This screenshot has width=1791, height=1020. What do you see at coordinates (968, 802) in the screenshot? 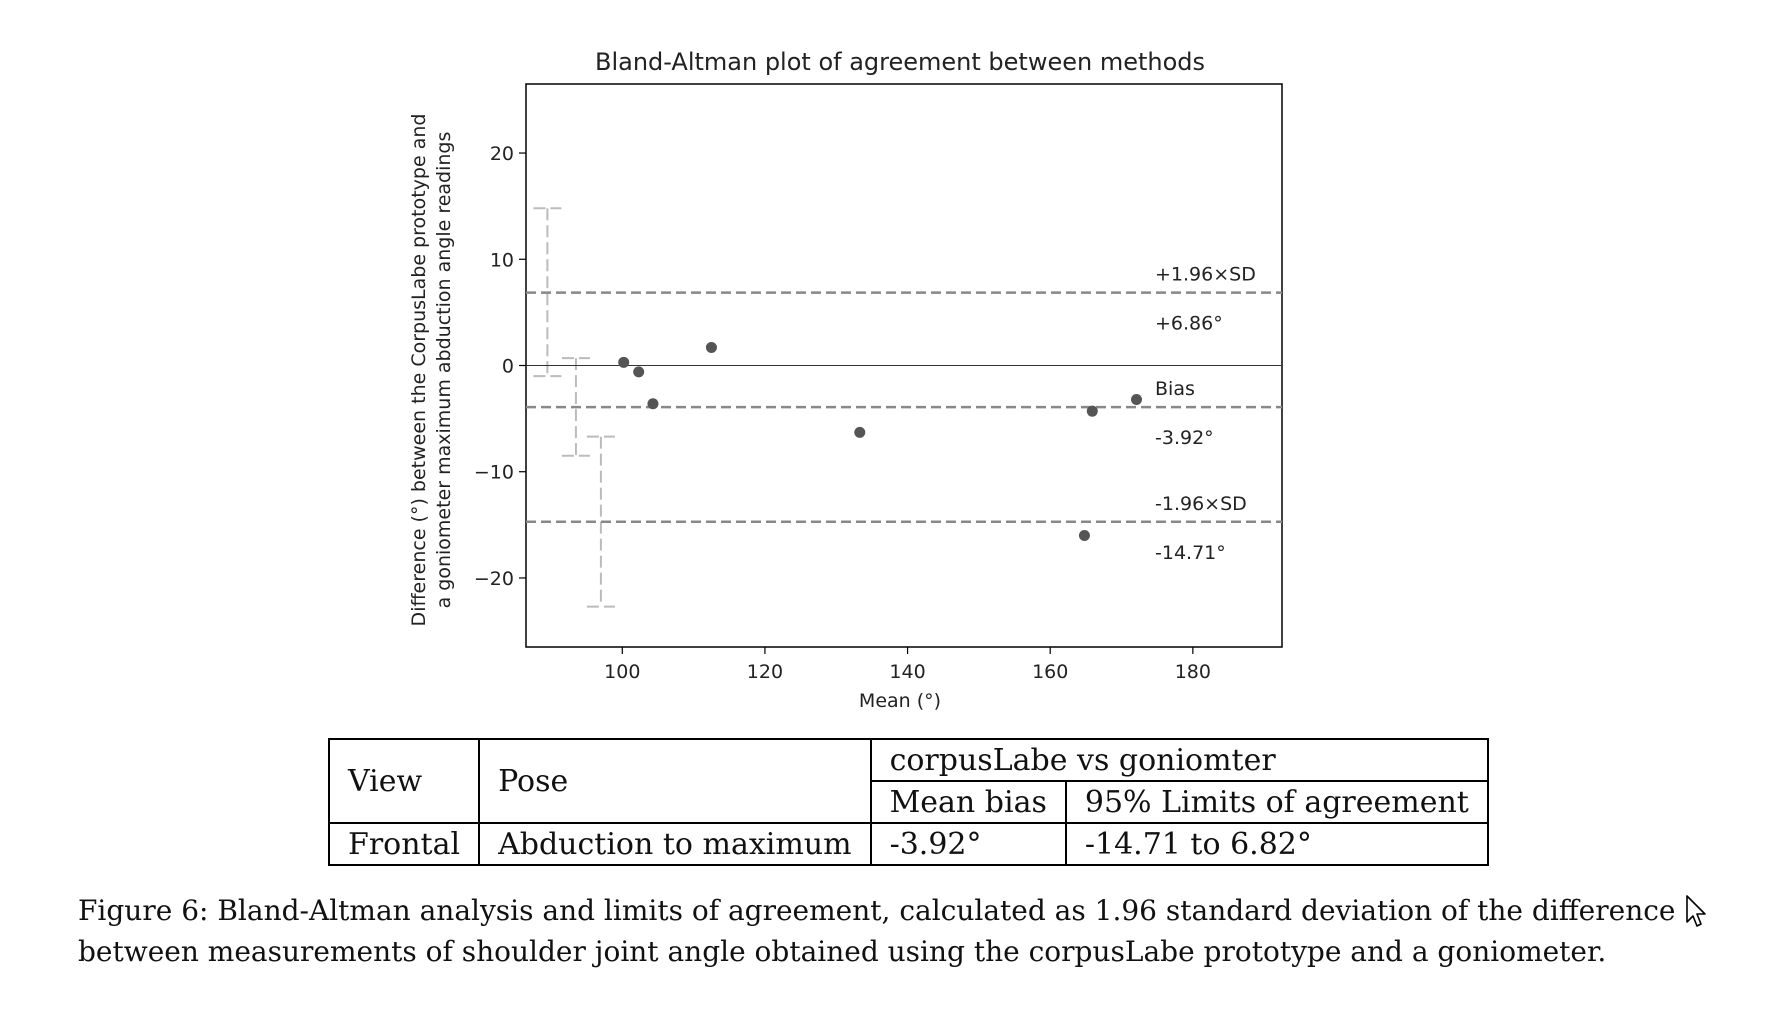
I see `header-mean-bias: Mean bias` at bounding box center [968, 802].